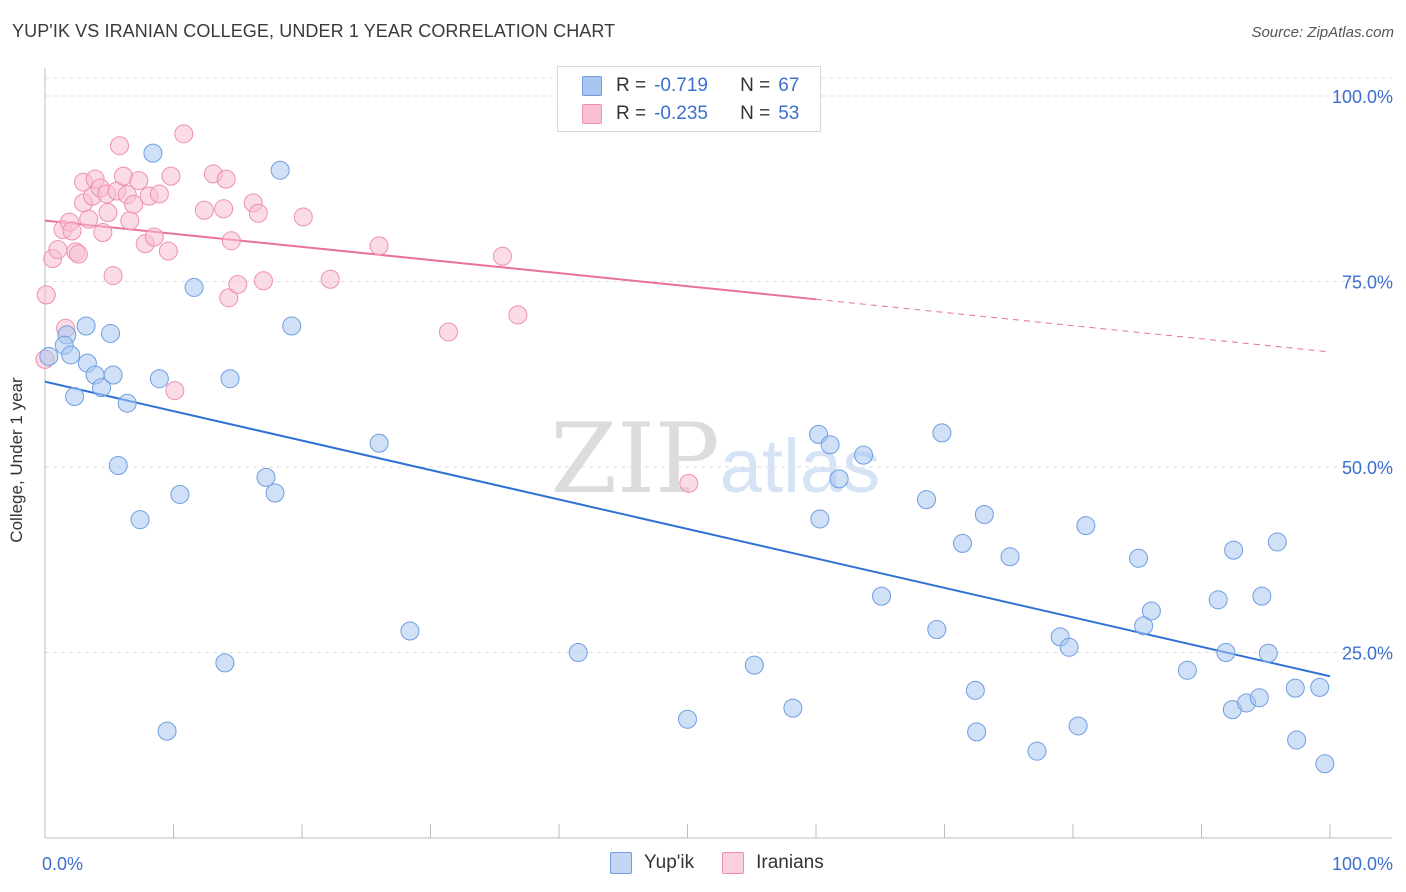  Describe the element at coordinates (1367, 468) in the screenshot. I see `y-tick-label: 50.0%` at that location.